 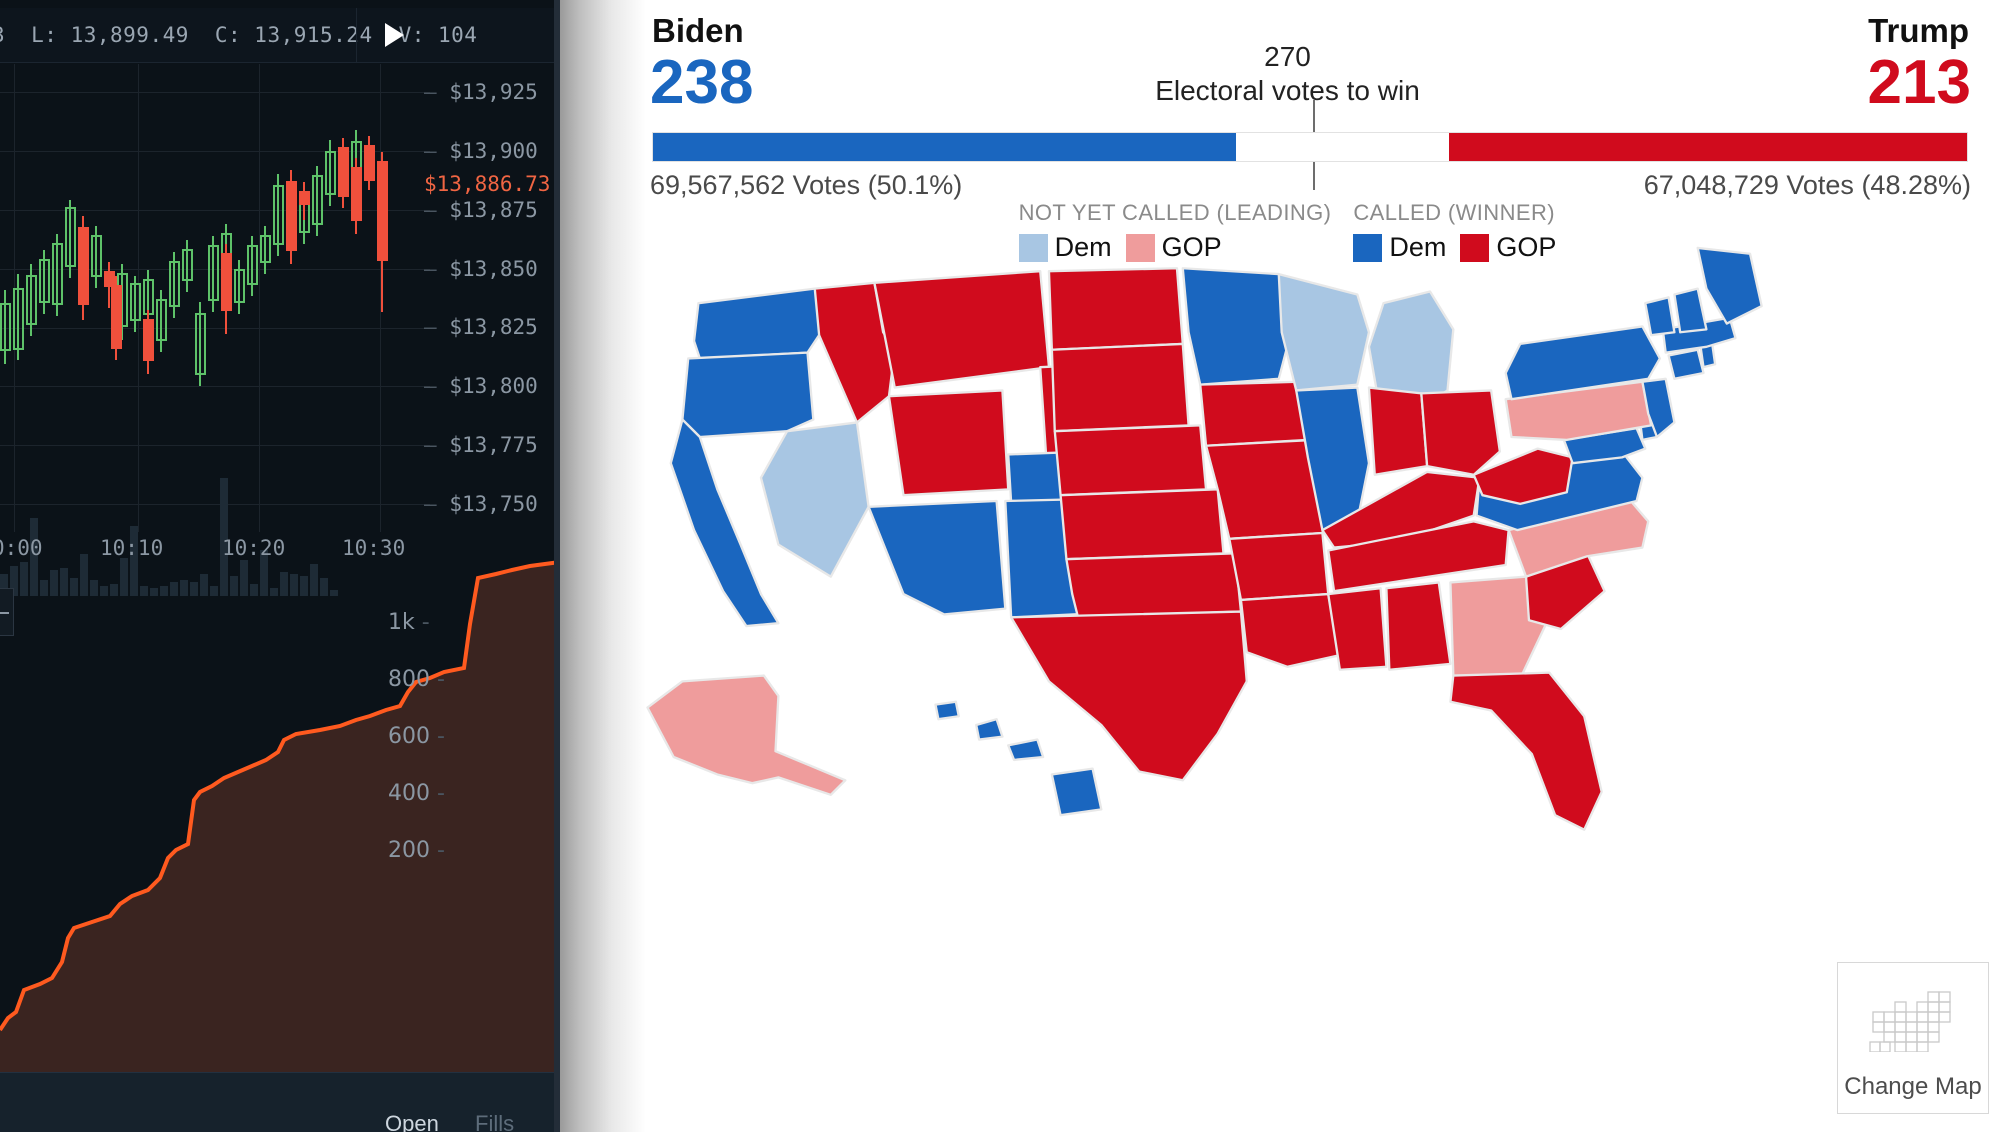 I want to click on legend-group-not-called: NOT YET CALLED (LEADING) Dem GOP, so click(x=1175, y=231).